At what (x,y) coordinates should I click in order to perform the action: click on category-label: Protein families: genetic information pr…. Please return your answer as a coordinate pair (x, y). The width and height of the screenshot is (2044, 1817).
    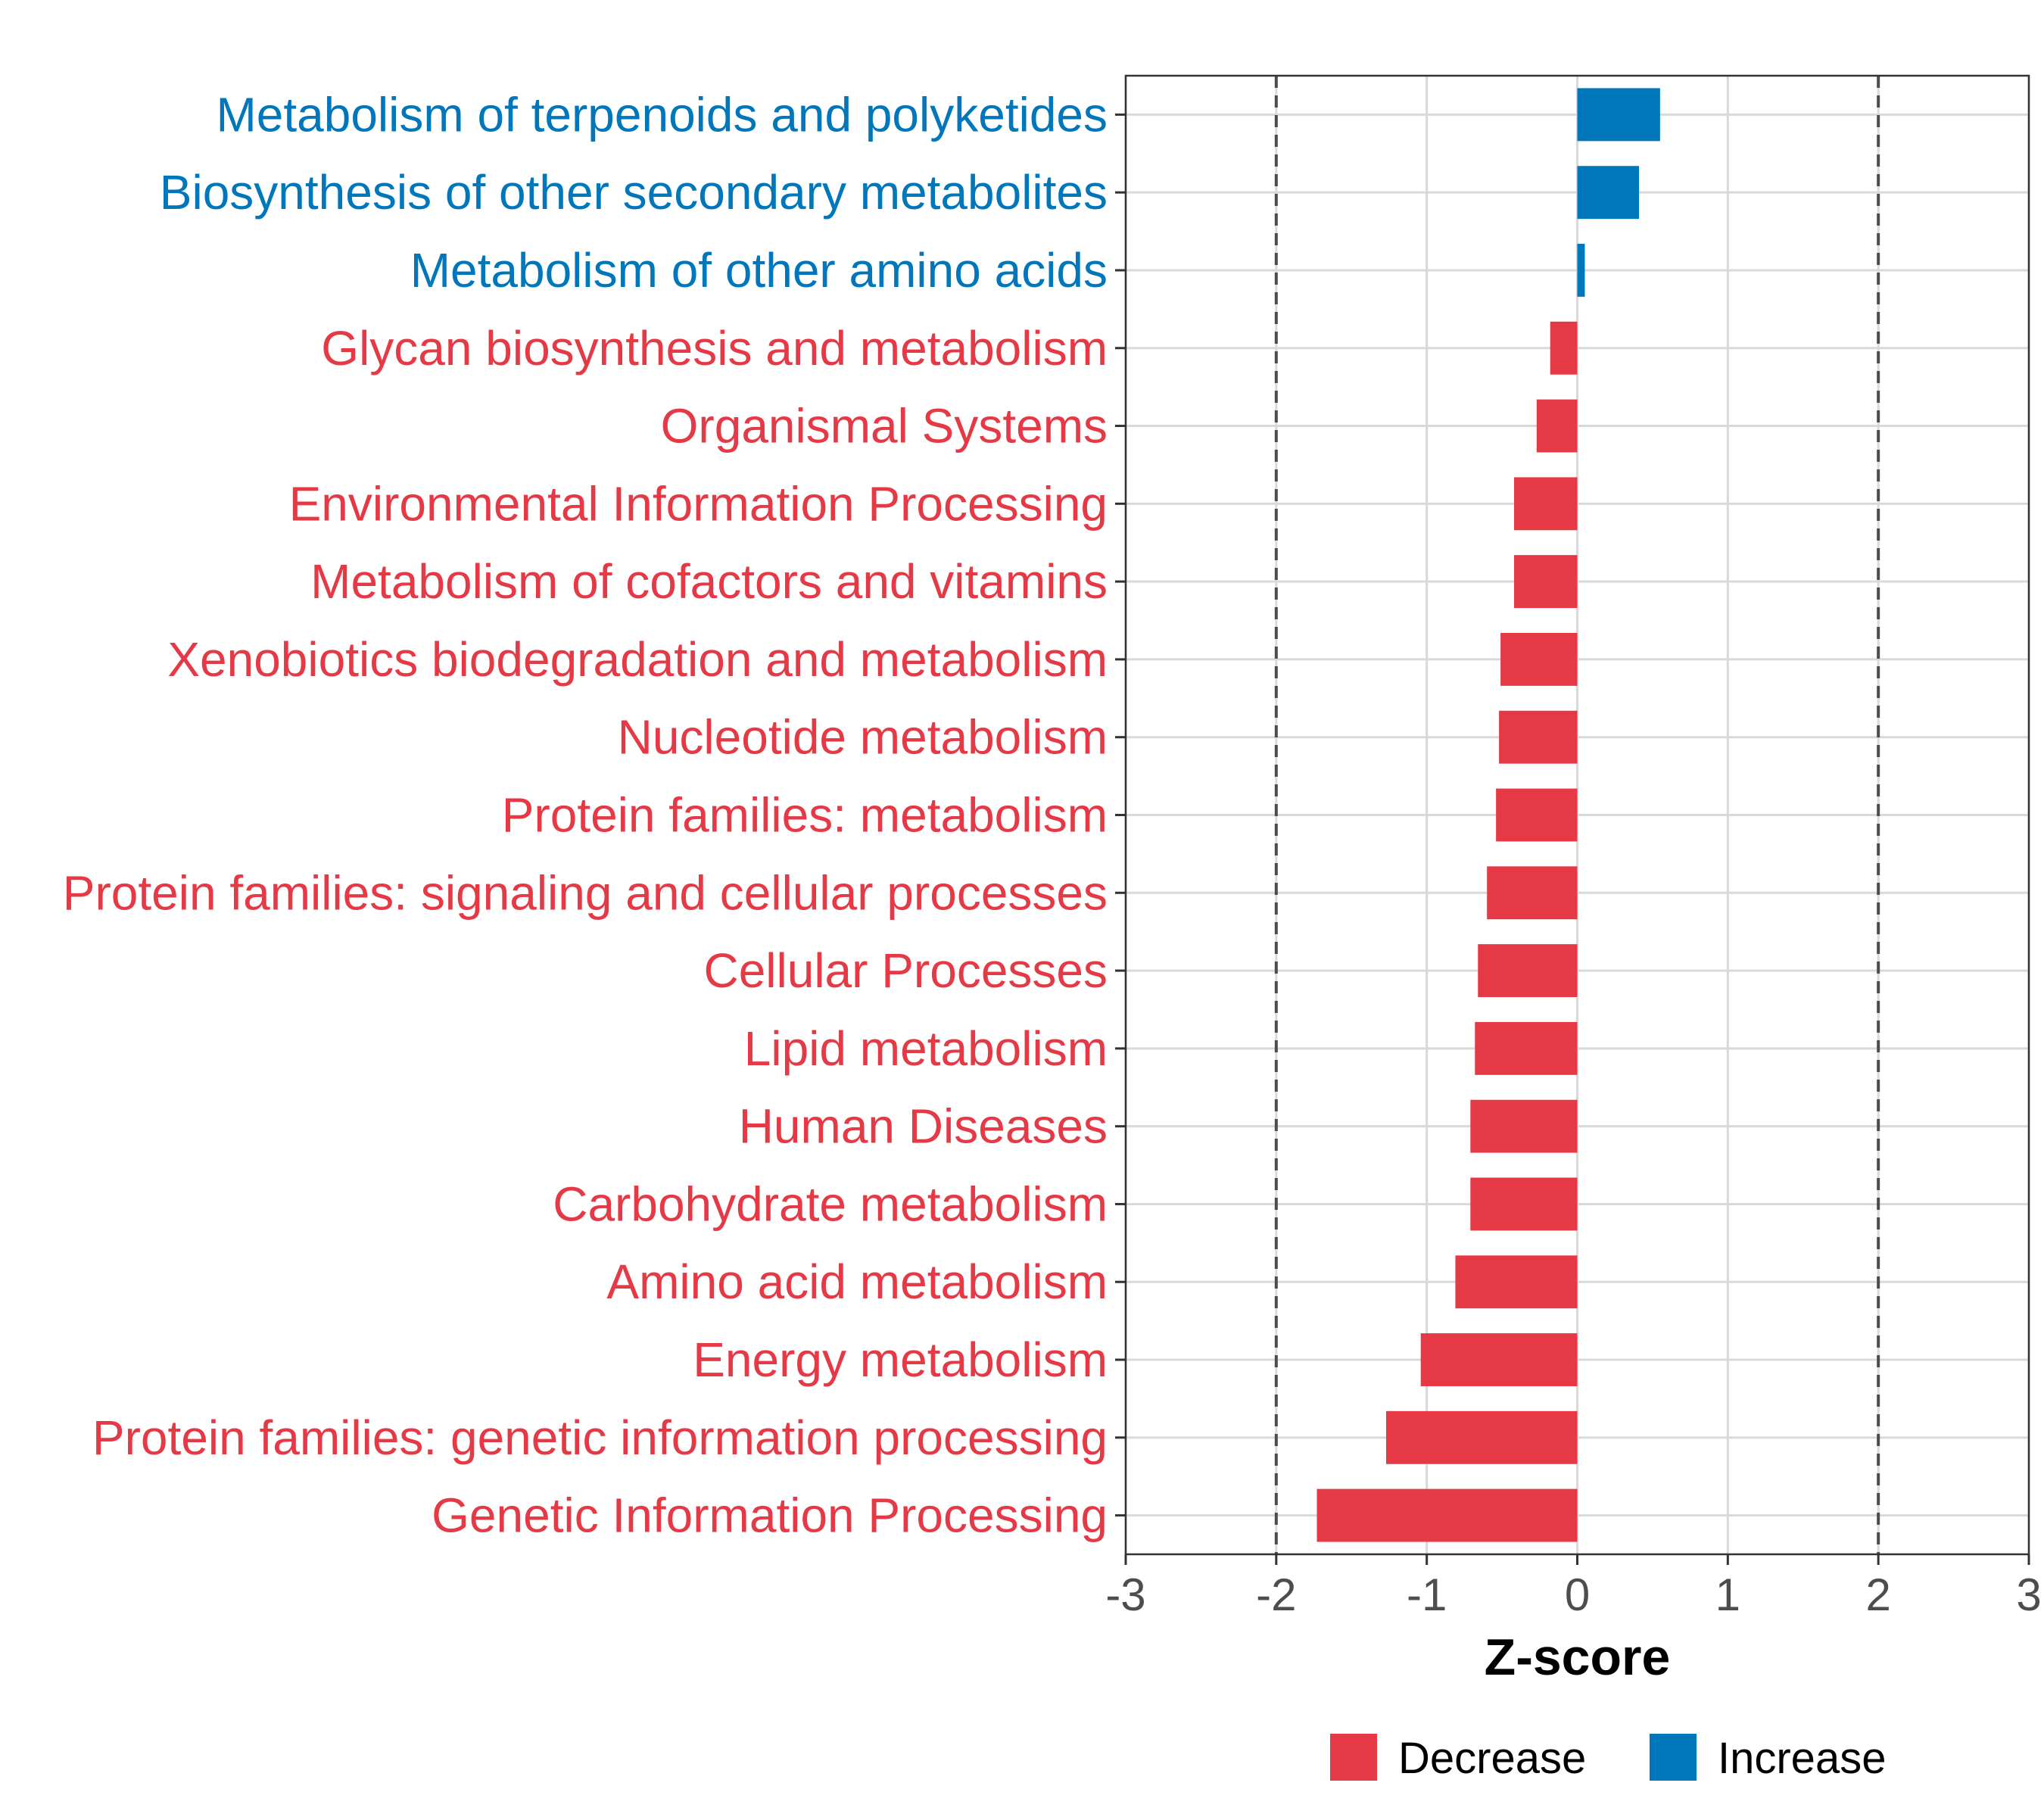
    Looking at the image, I should click on (600, 1437).